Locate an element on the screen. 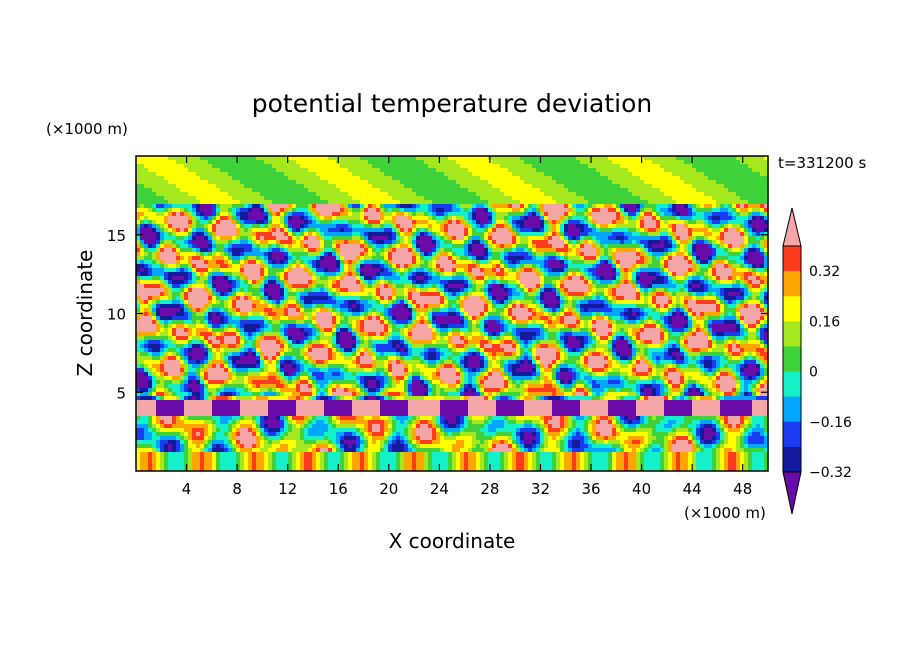  x-tick-label: 20 is located at coordinates (388, 489).